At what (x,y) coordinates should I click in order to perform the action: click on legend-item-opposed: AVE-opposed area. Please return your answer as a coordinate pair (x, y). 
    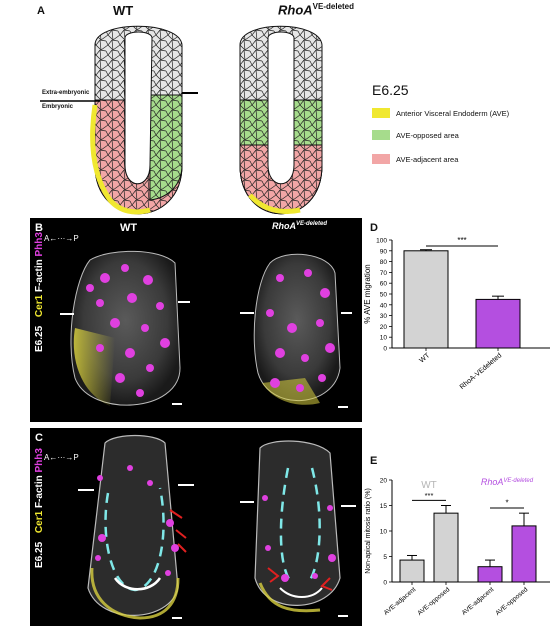
    Looking at the image, I should click on (415, 135).